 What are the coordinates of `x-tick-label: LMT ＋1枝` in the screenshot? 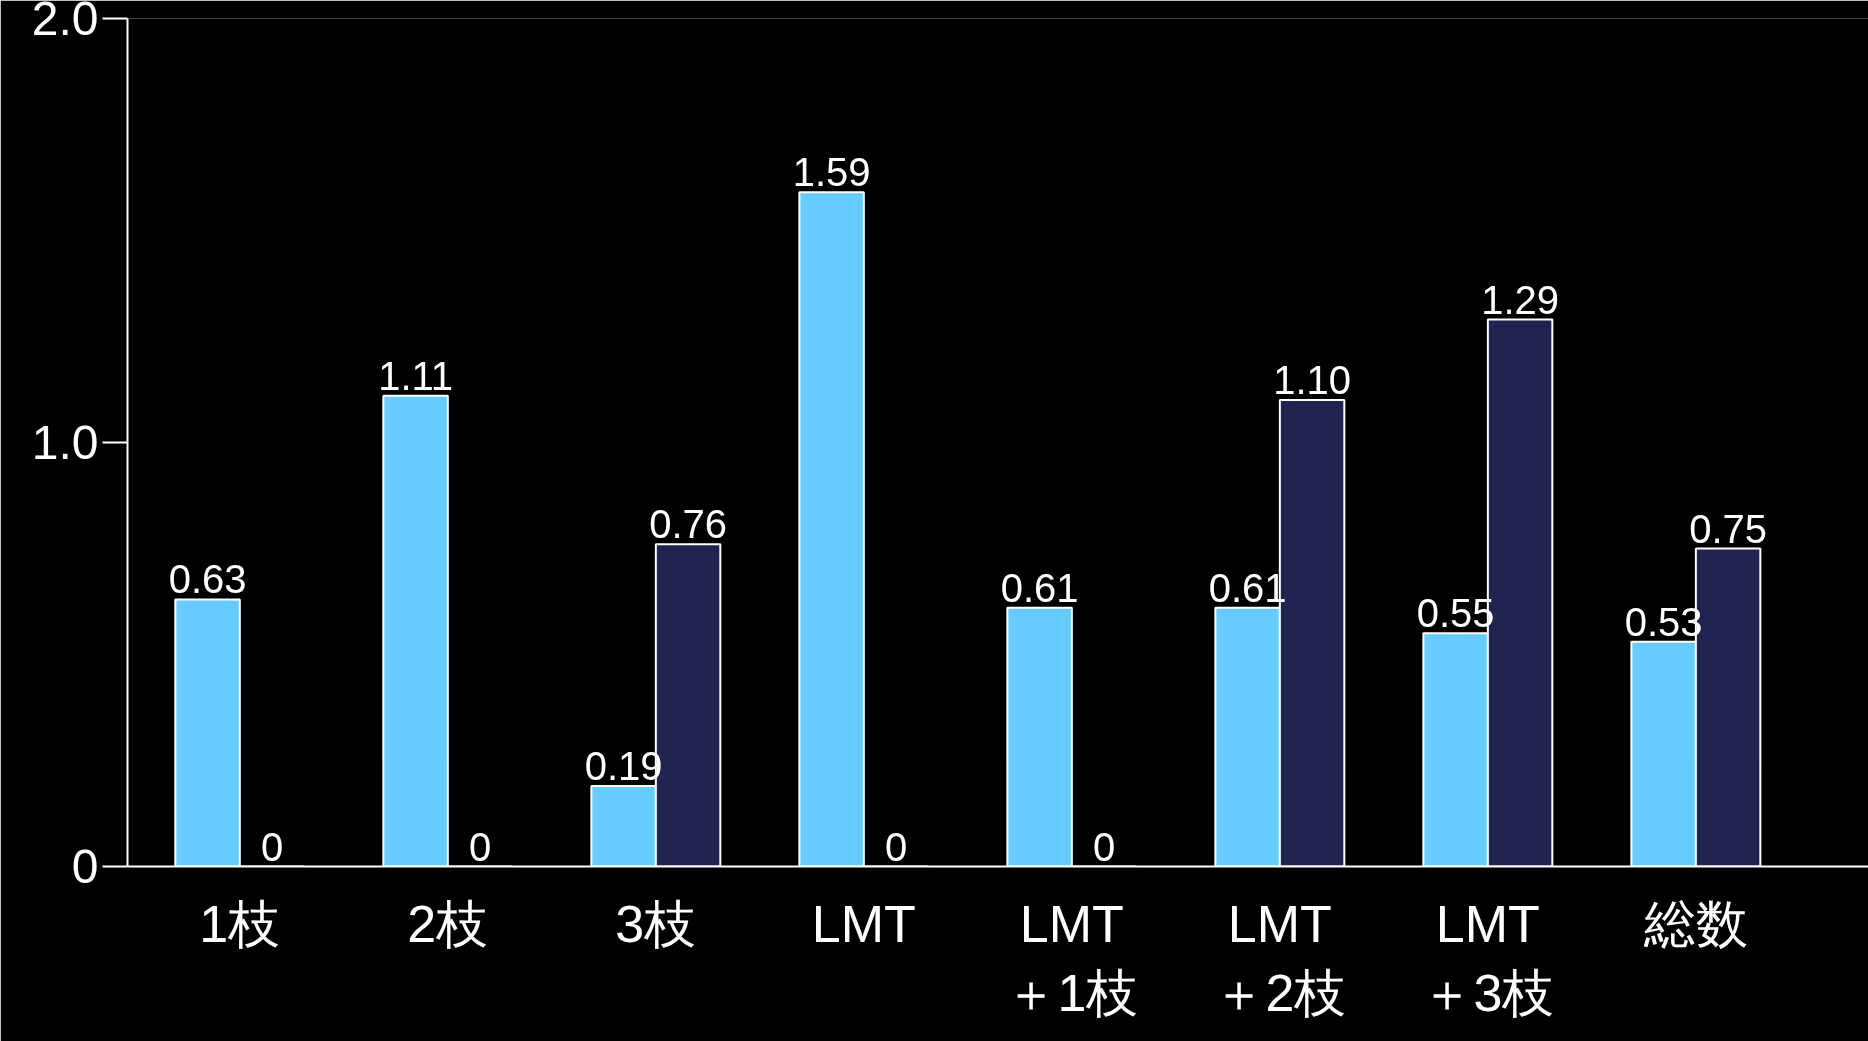 It's located at (1072, 958).